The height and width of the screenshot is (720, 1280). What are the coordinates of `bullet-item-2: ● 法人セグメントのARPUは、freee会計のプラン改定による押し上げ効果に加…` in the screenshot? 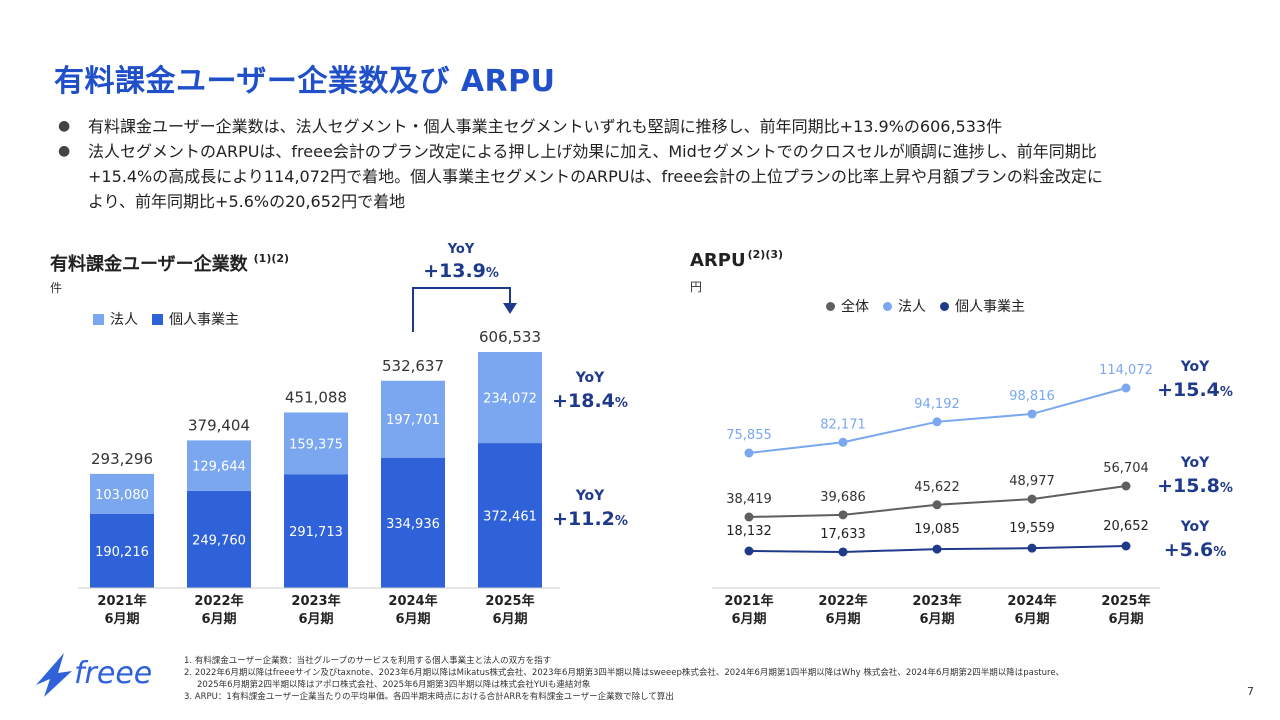 It's located at (653, 176).